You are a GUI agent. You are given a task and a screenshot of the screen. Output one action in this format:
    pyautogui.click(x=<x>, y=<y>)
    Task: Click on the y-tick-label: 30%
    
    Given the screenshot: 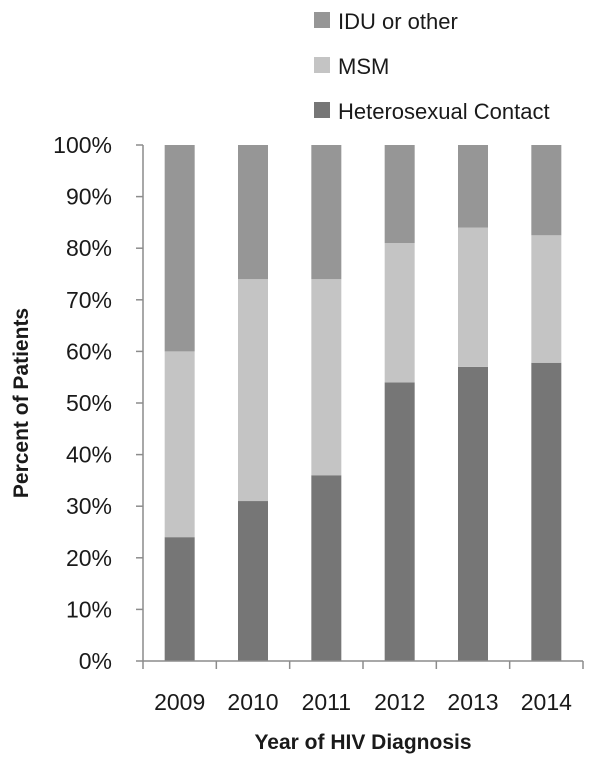 What is the action you would take?
    pyautogui.click(x=89, y=506)
    